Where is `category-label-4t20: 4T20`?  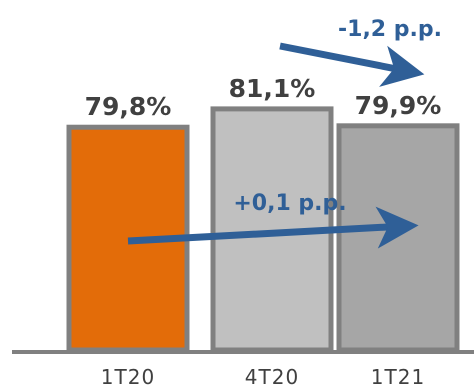
category-label-4t20: 4T20 is located at coordinates (272, 377).